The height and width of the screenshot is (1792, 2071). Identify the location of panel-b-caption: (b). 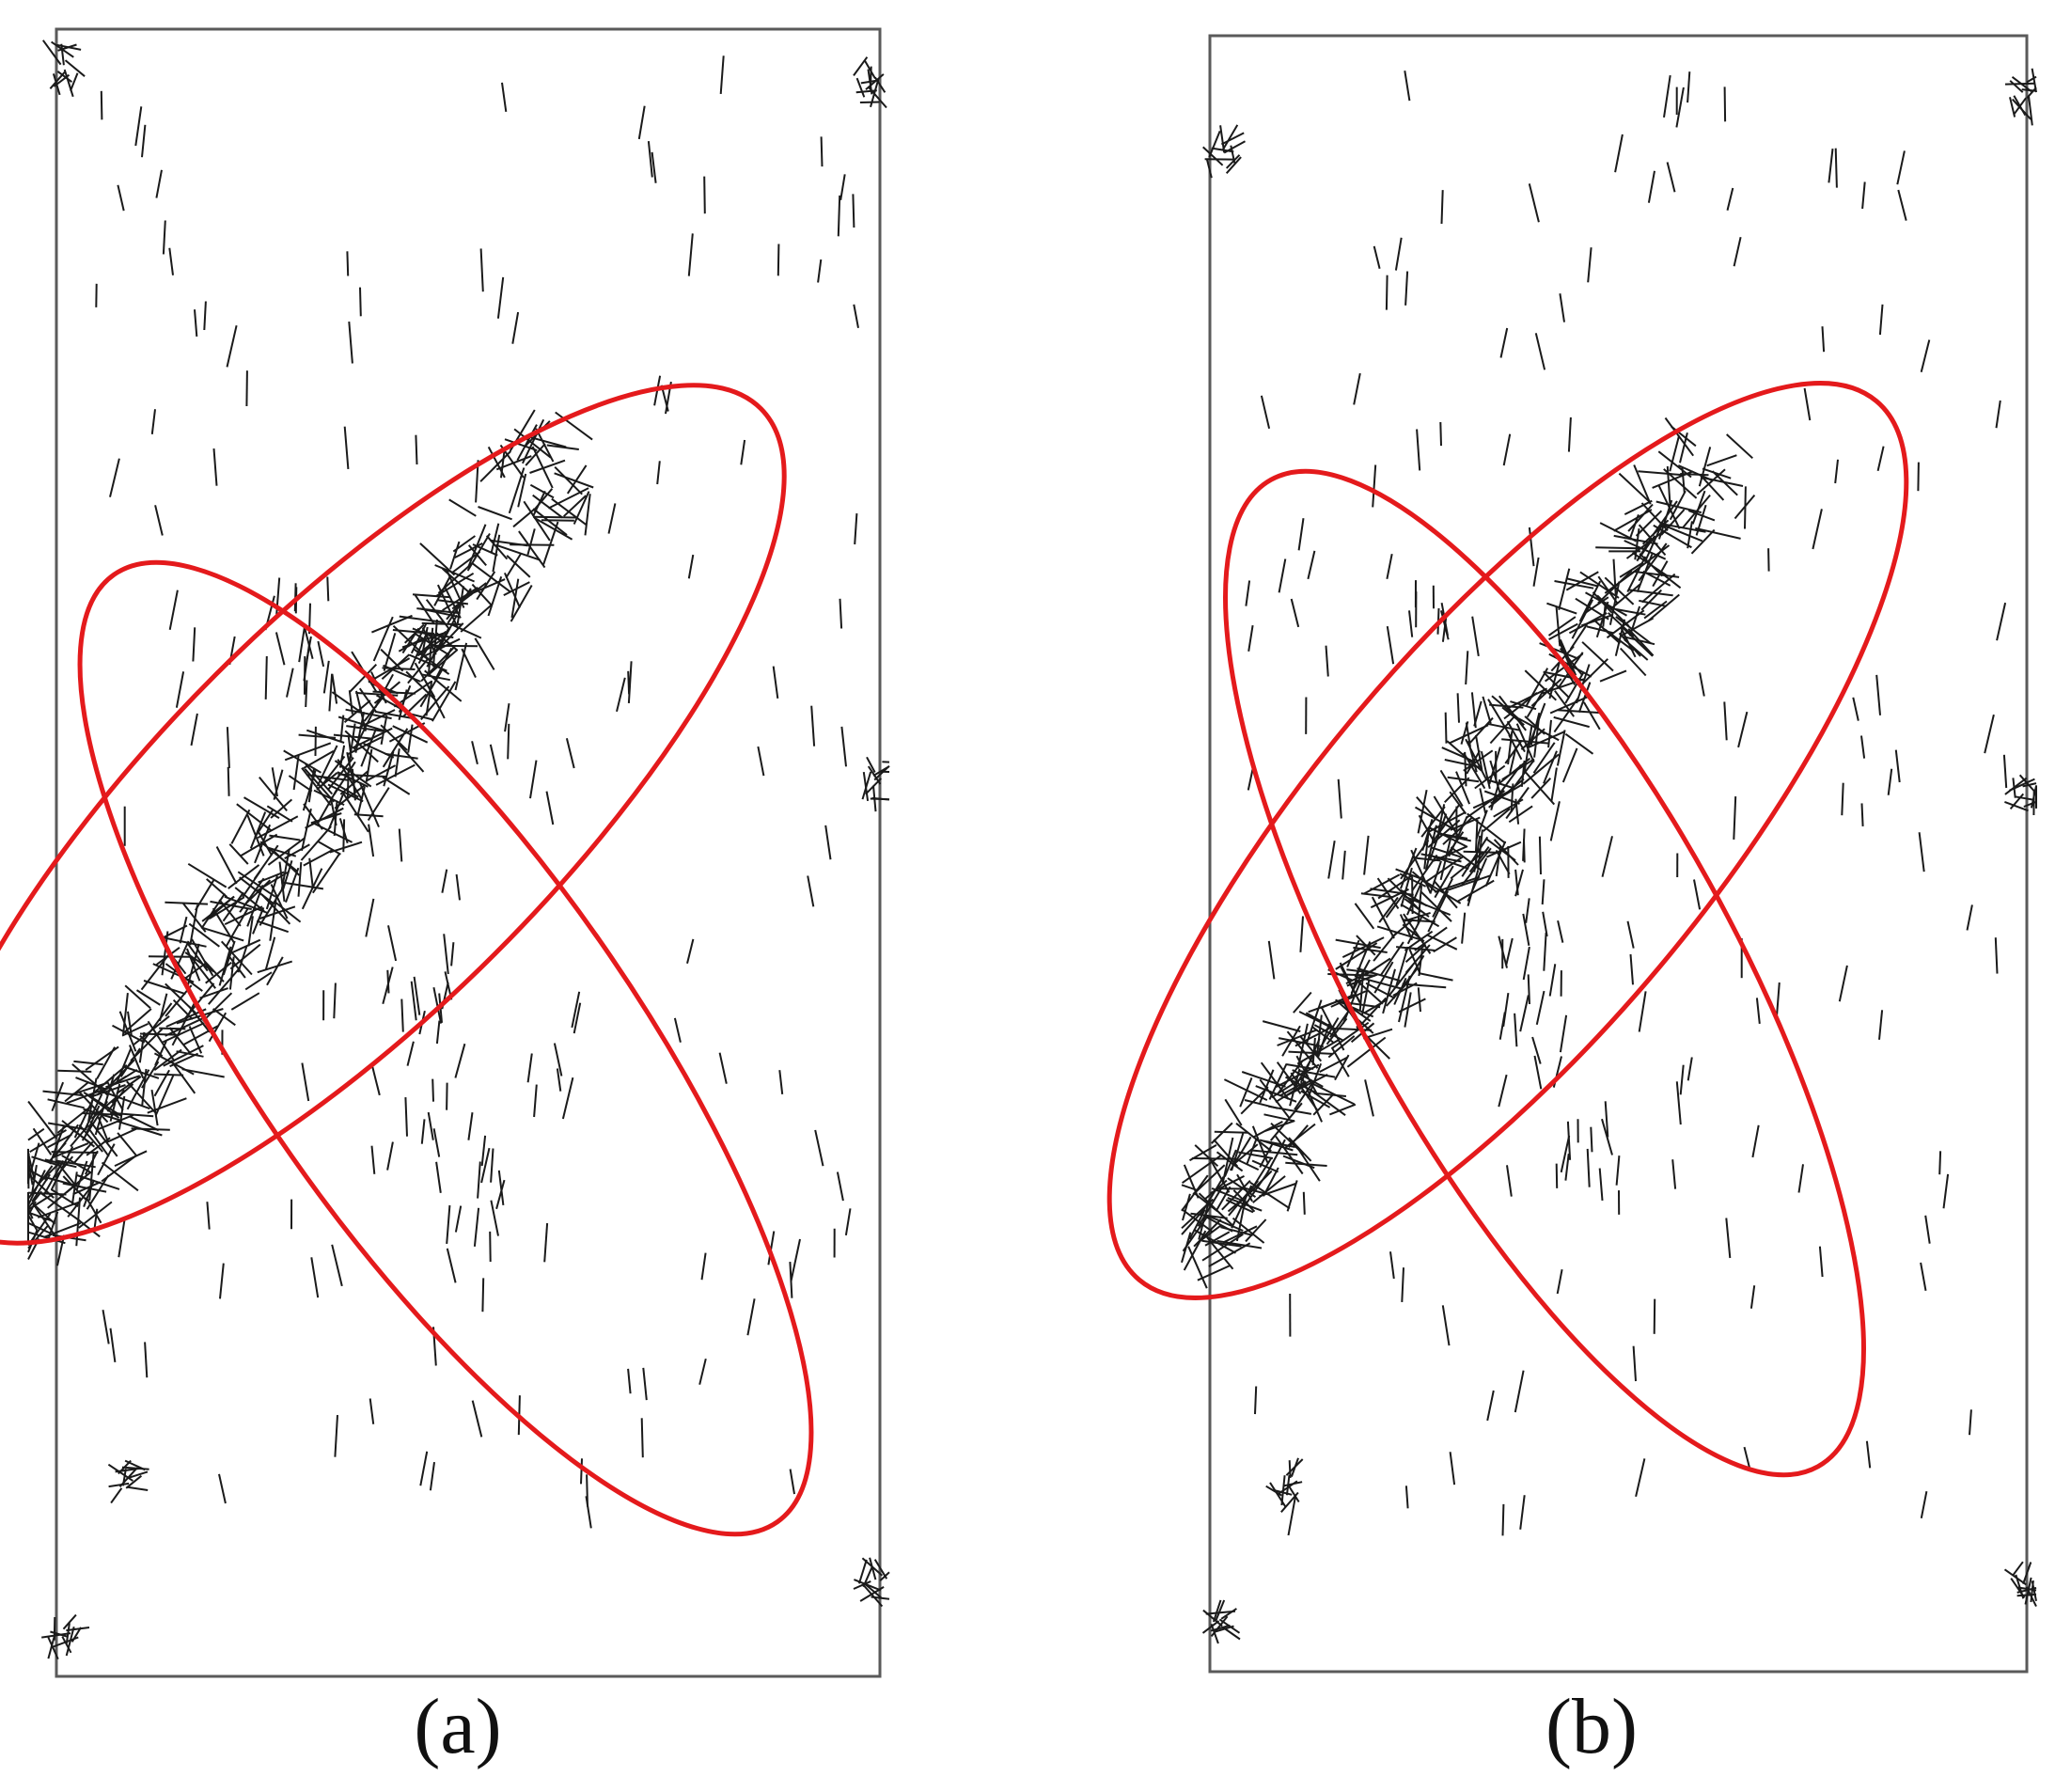
(1591, 1726).